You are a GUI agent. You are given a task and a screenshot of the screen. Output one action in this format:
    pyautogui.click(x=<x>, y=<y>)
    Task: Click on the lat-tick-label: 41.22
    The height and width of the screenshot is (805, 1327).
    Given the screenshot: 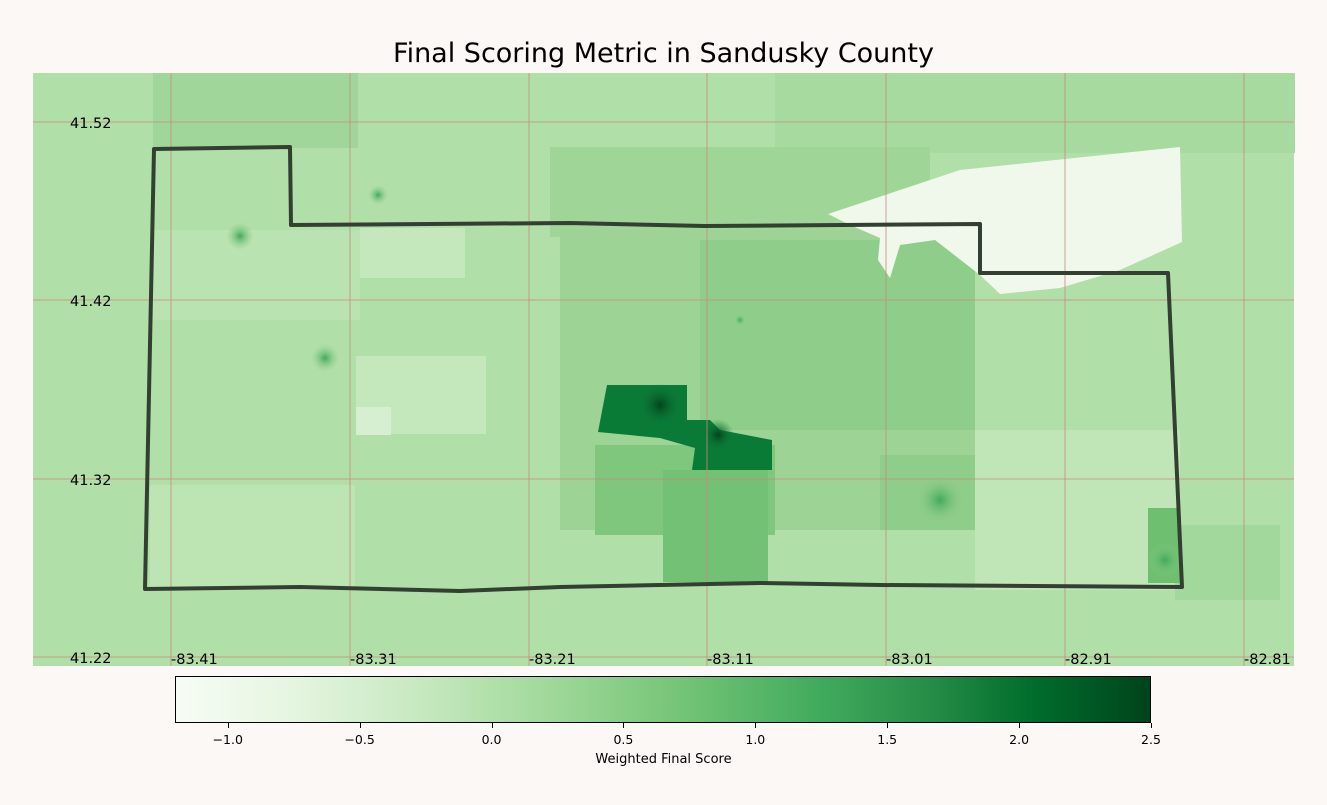 What is the action you would take?
    pyautogui.click(x=91, y=659)
    